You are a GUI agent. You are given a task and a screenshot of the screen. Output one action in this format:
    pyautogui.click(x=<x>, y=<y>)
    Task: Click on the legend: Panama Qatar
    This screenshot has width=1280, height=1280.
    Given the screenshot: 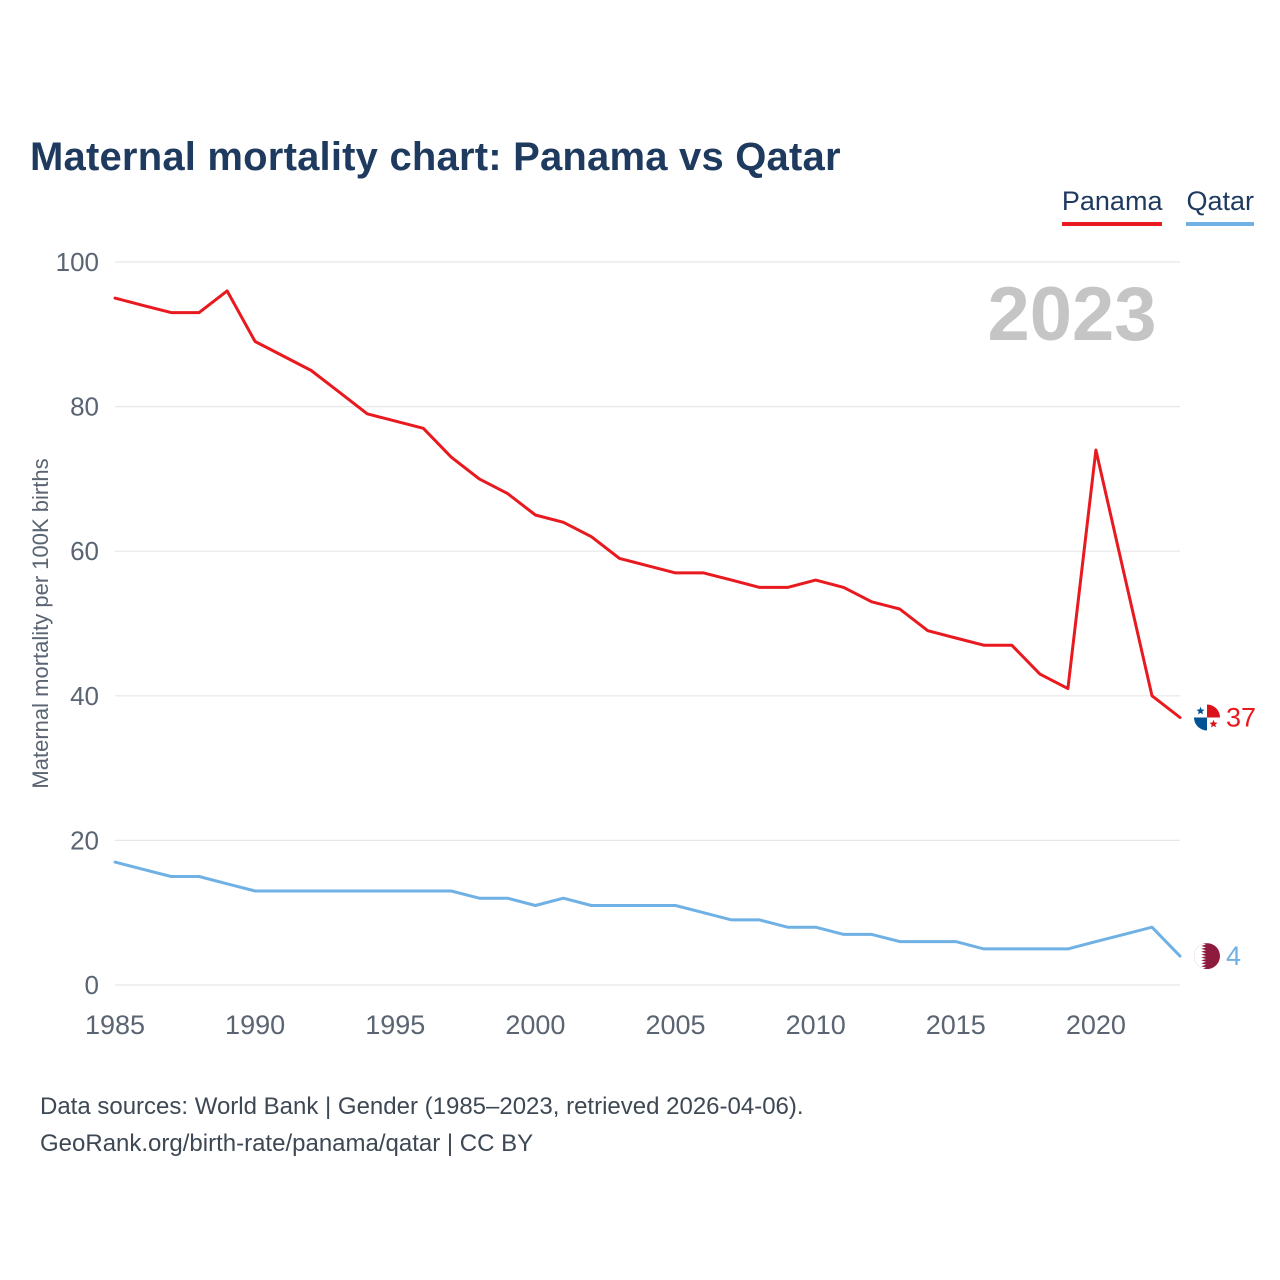 What is the action you would take?
    pyautogui.click(x=1157, y=206)
    